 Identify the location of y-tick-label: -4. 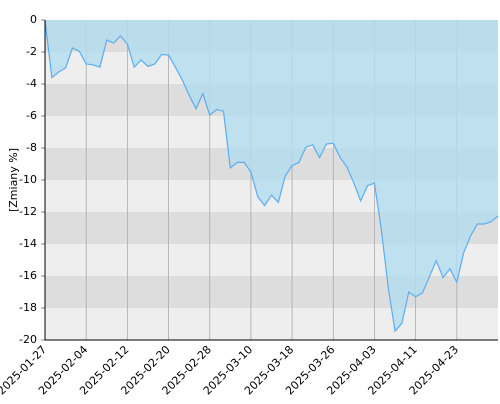
(31, 83).